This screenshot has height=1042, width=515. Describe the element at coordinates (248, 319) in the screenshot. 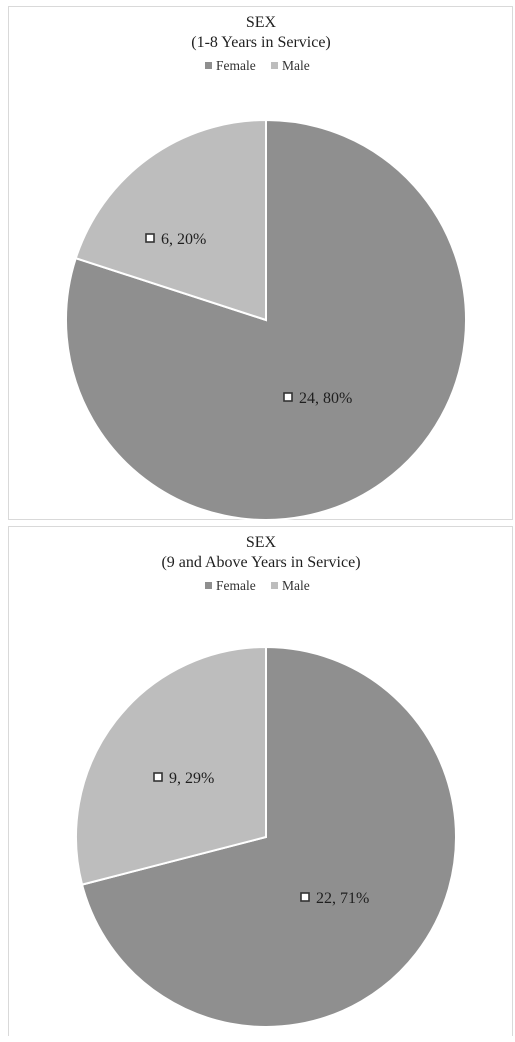

I see `data-labels: 24, 80% 6, 20%` at that location.